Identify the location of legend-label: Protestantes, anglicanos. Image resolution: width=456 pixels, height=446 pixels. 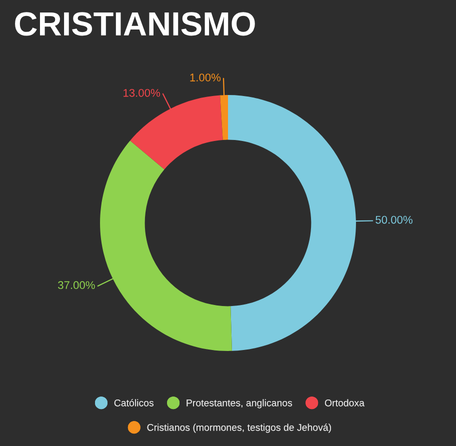
(239, 403).